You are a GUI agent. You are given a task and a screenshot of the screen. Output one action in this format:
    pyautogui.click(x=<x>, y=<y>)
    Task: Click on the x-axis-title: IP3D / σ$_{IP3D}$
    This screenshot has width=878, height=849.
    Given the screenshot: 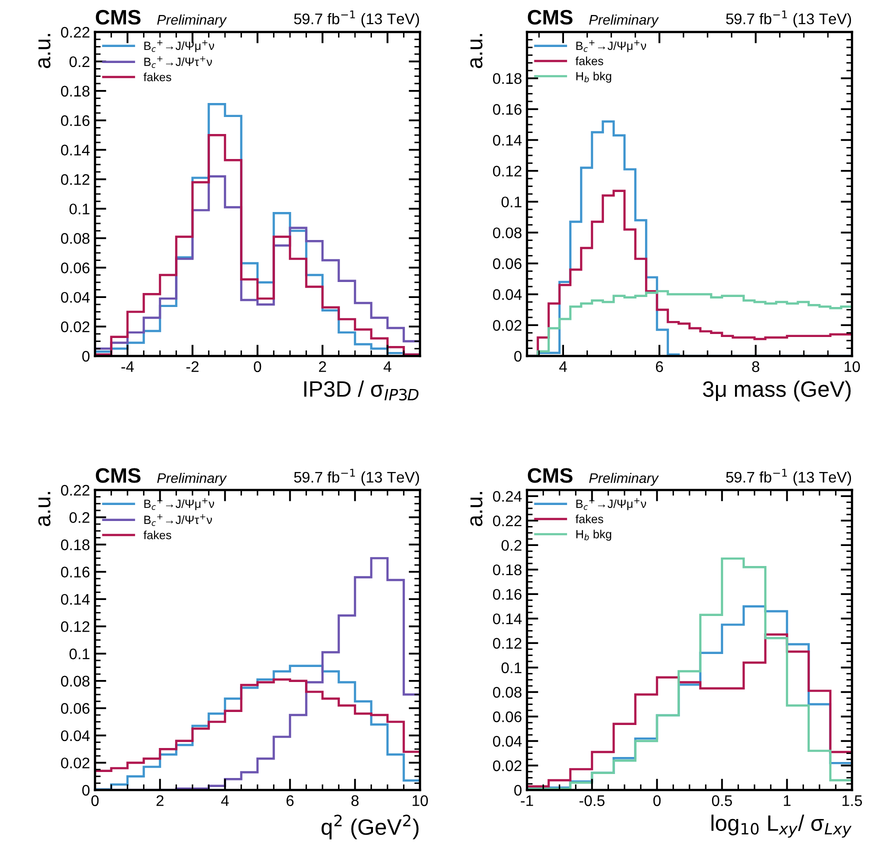 What is the action you would take?
    pyautogui.click(x=361, y=390)
    